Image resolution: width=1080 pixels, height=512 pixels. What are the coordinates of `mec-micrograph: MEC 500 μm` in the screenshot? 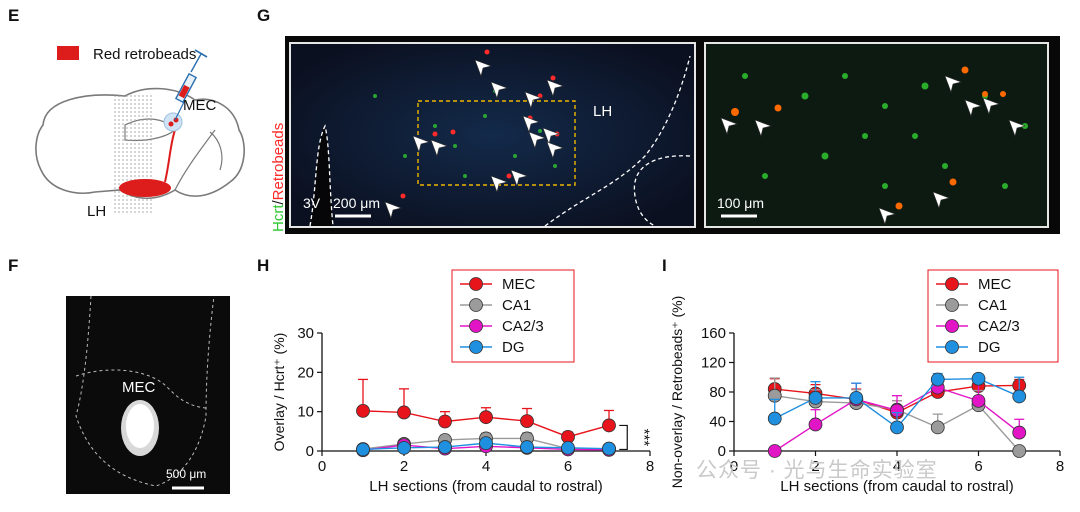 It's located at (148, 395).